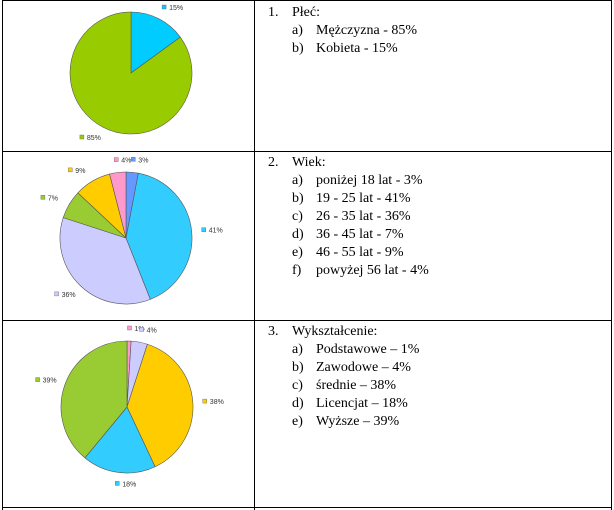 This screenshot has width=614, height=510. What do you see at coordinates (363, 216) in the screenshot?
I see `item-text: 26 - 35 lat - 36%` at bounding box center [363, 216].